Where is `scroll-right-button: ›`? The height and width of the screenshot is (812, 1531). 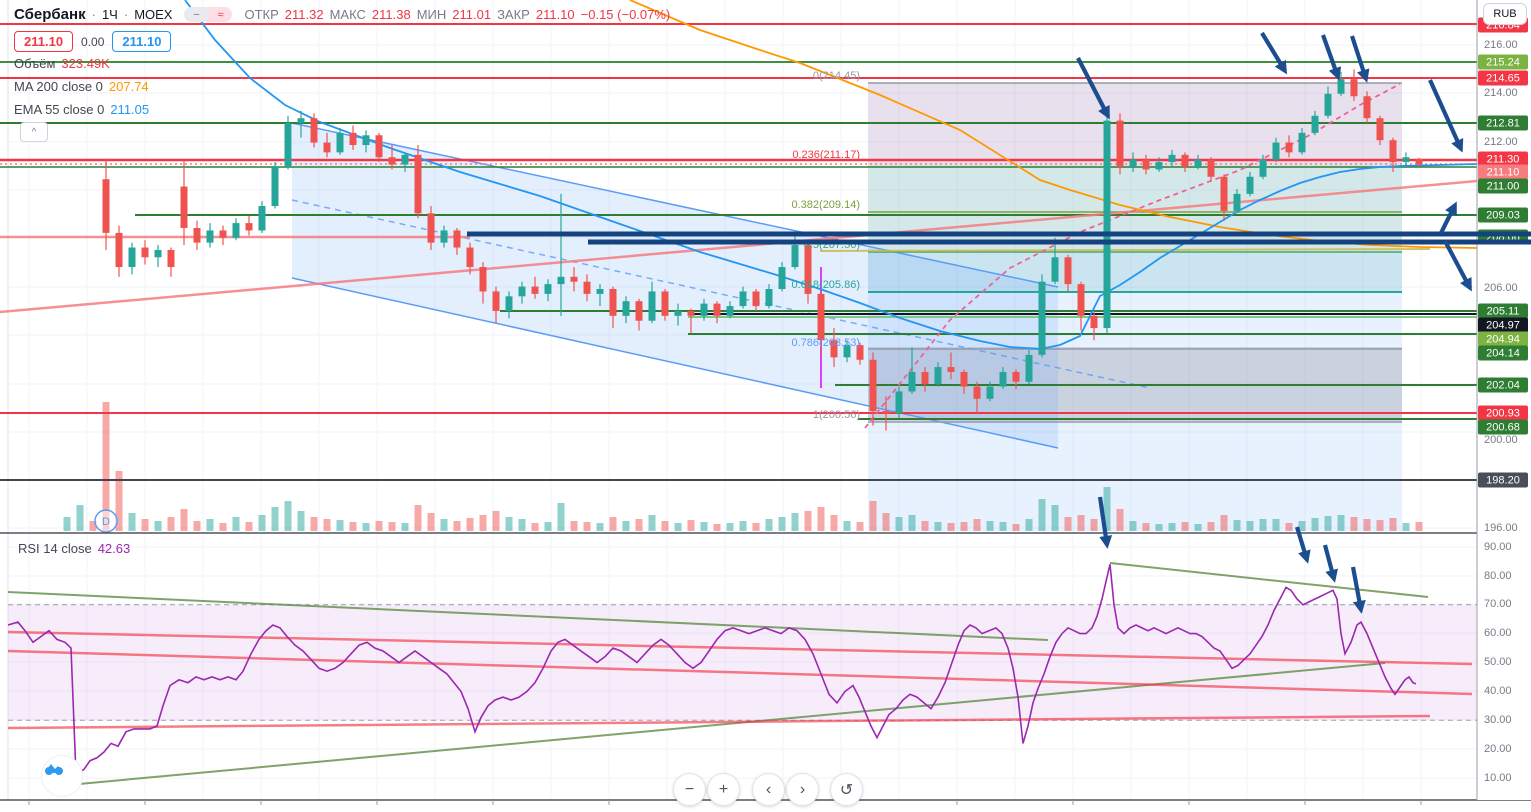
scroll-right-button: › is located at coordinates (802, 789).